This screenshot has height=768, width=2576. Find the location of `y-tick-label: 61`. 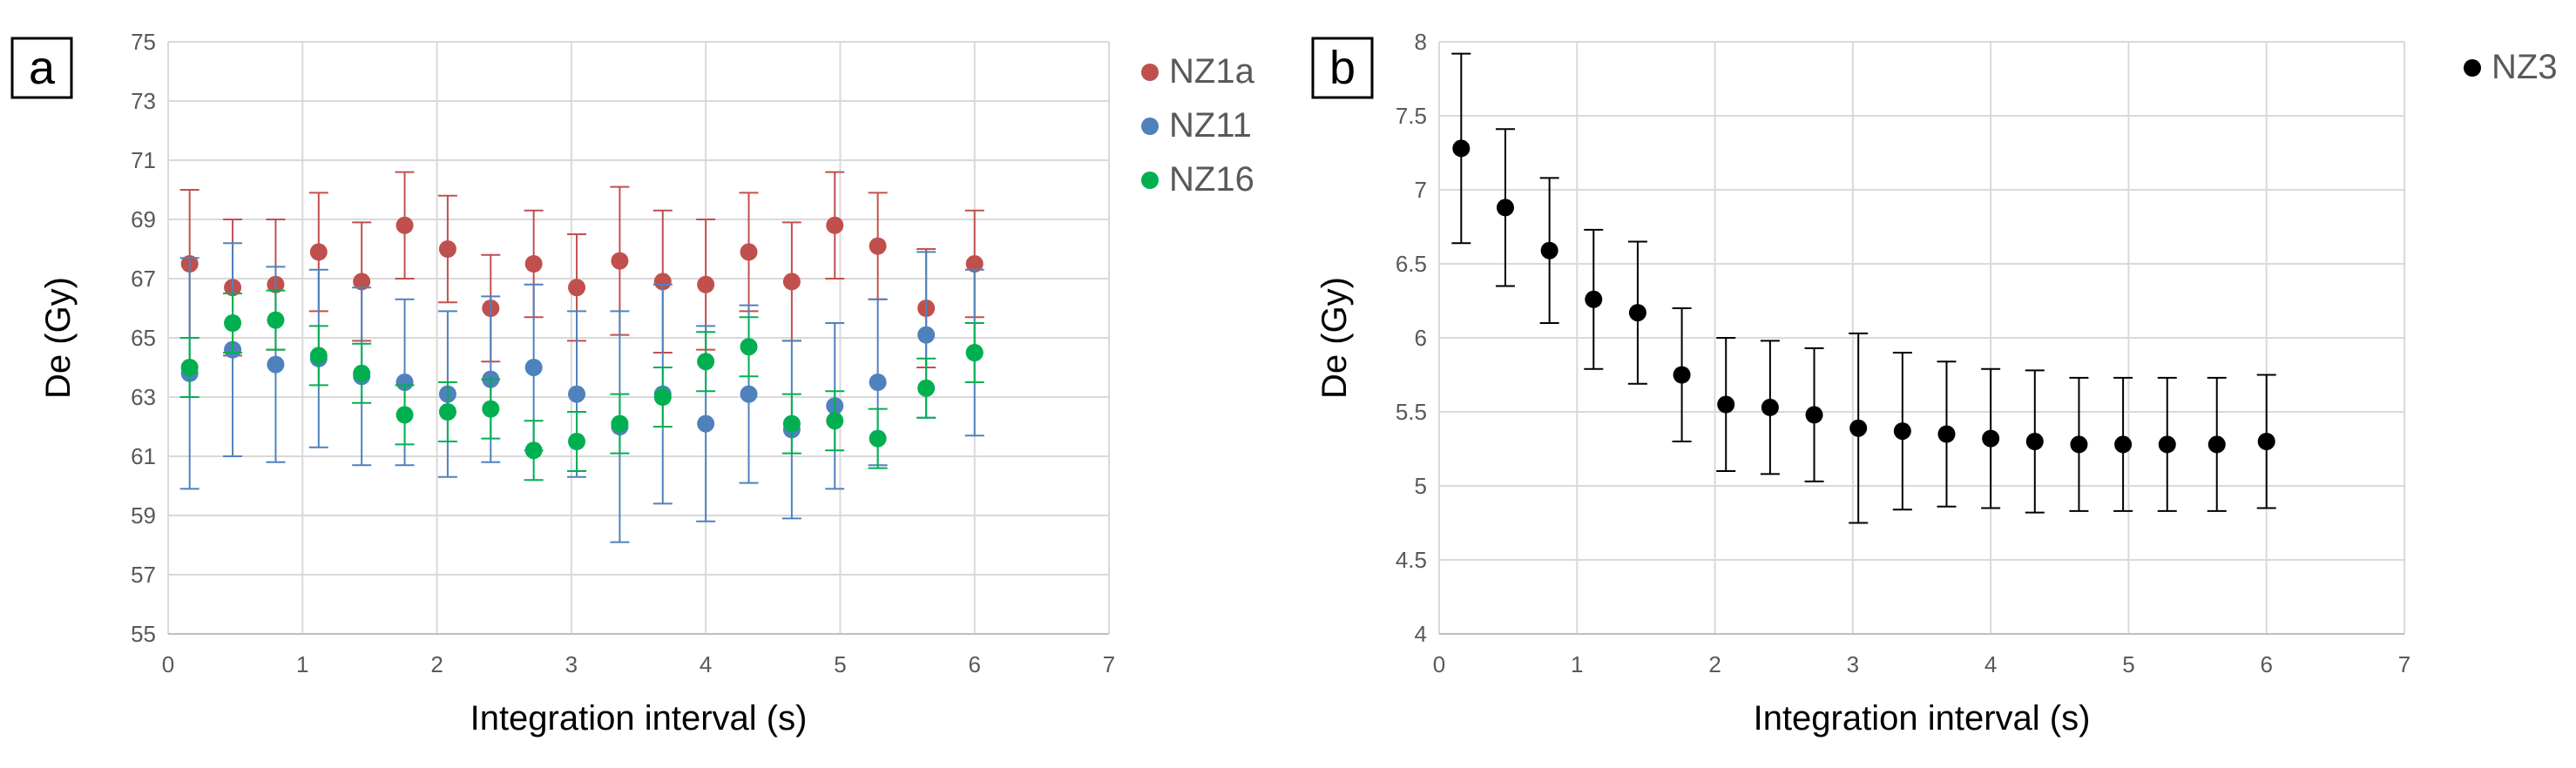

y-tick-label: 61 is located at coordinates (143, 456).